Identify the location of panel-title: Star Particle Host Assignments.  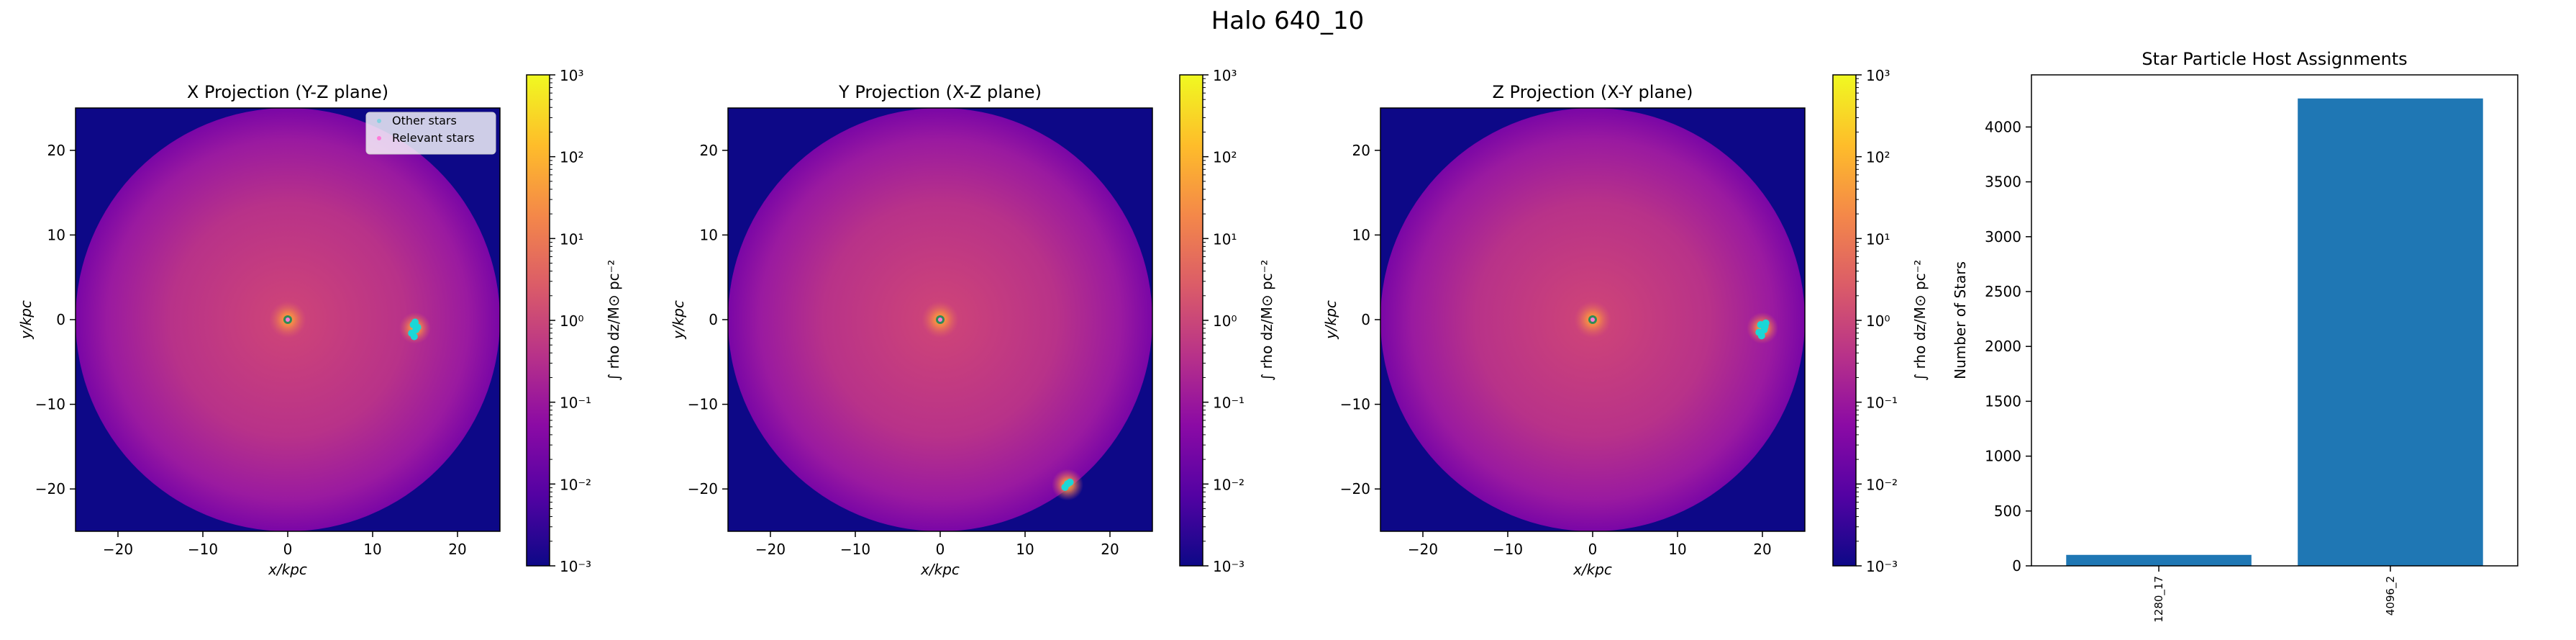
(2274, 59).